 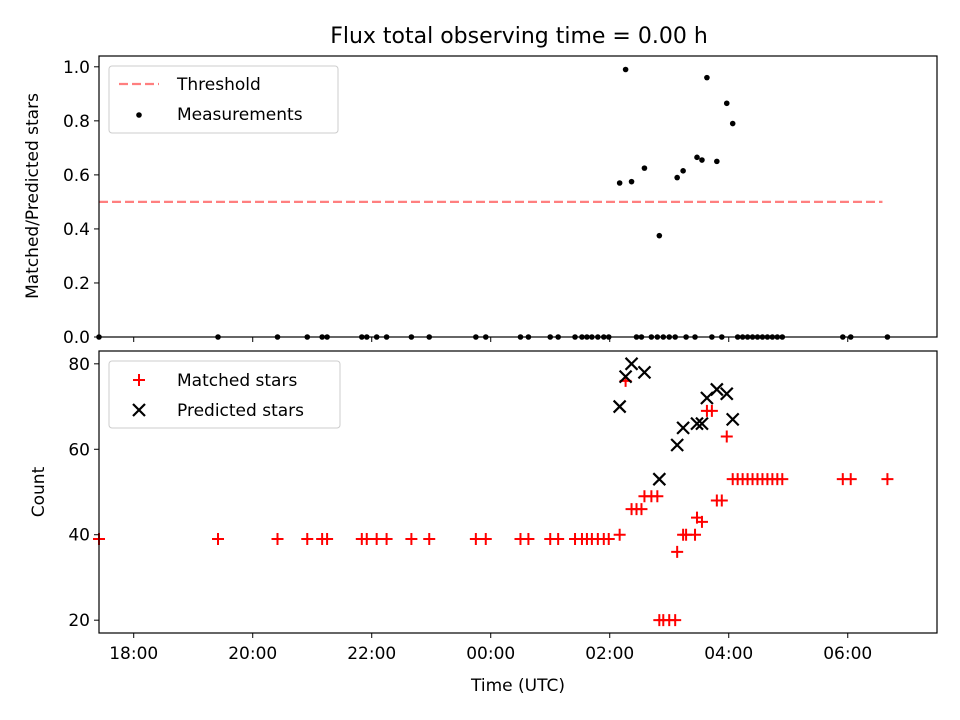 What do you see at coordinates (847, 654) in the screenshot?
I see `x-tick-label: 06:00` at bounding box center [847, 654].